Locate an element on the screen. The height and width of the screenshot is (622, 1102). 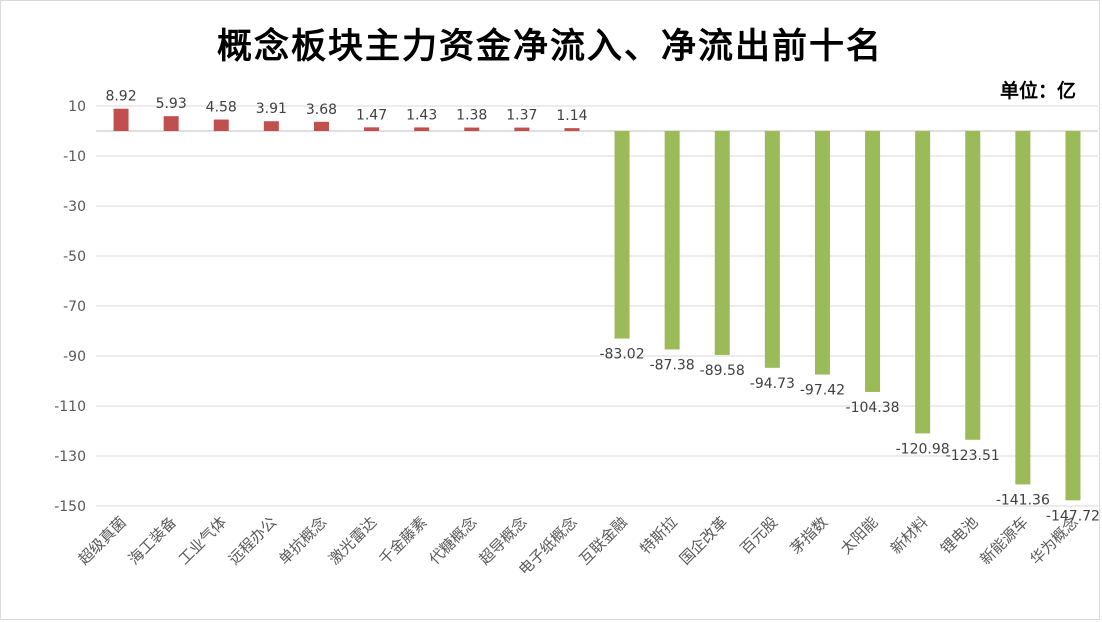
data-label: -83.02 is located at coordinates (621, 355).